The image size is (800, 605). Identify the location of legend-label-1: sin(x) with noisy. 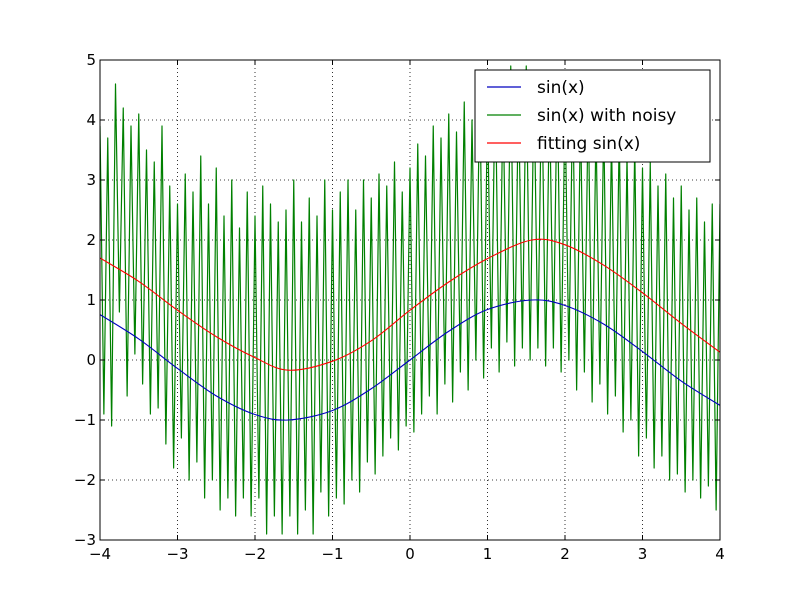
(606, 116).